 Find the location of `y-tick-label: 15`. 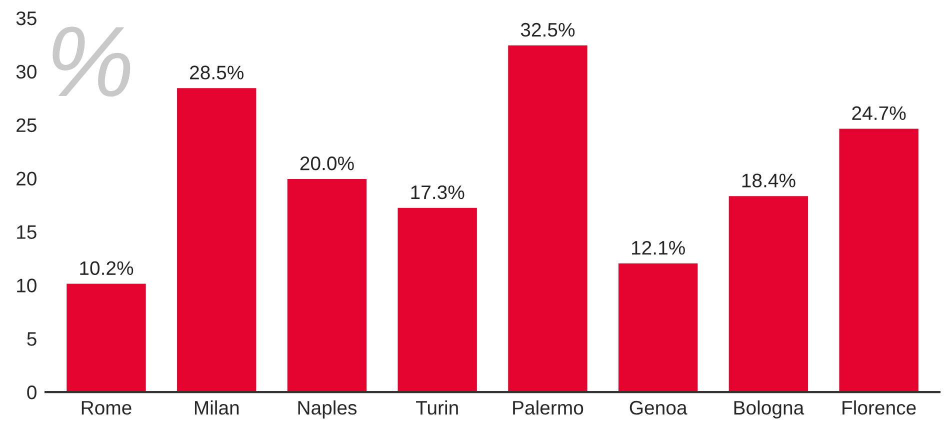

y-tick-label: 15 is located at coordinates (26, 232).